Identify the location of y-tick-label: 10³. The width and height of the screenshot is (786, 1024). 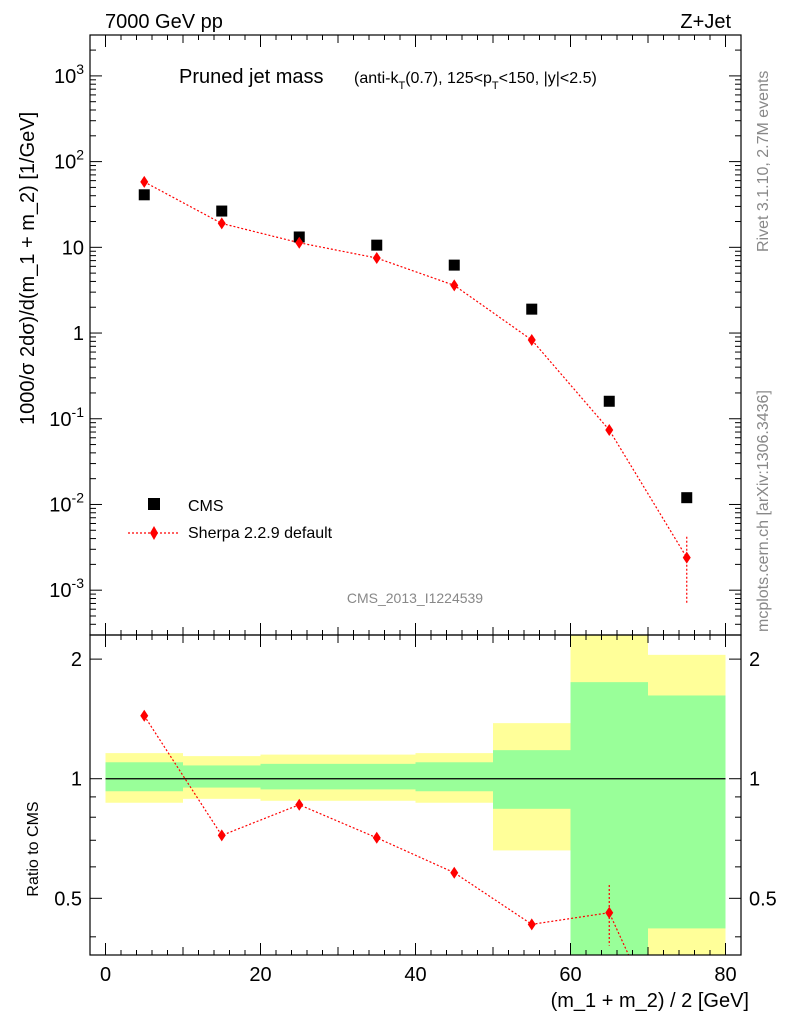
(69, 74).